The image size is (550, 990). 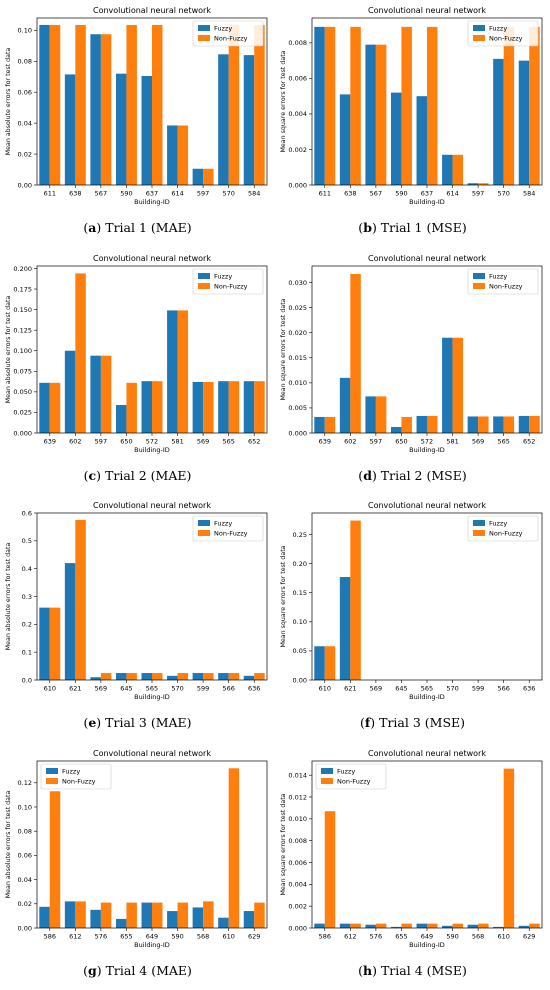 I want to click on y-tick-label: 0.0, so click(x=27, y=680).